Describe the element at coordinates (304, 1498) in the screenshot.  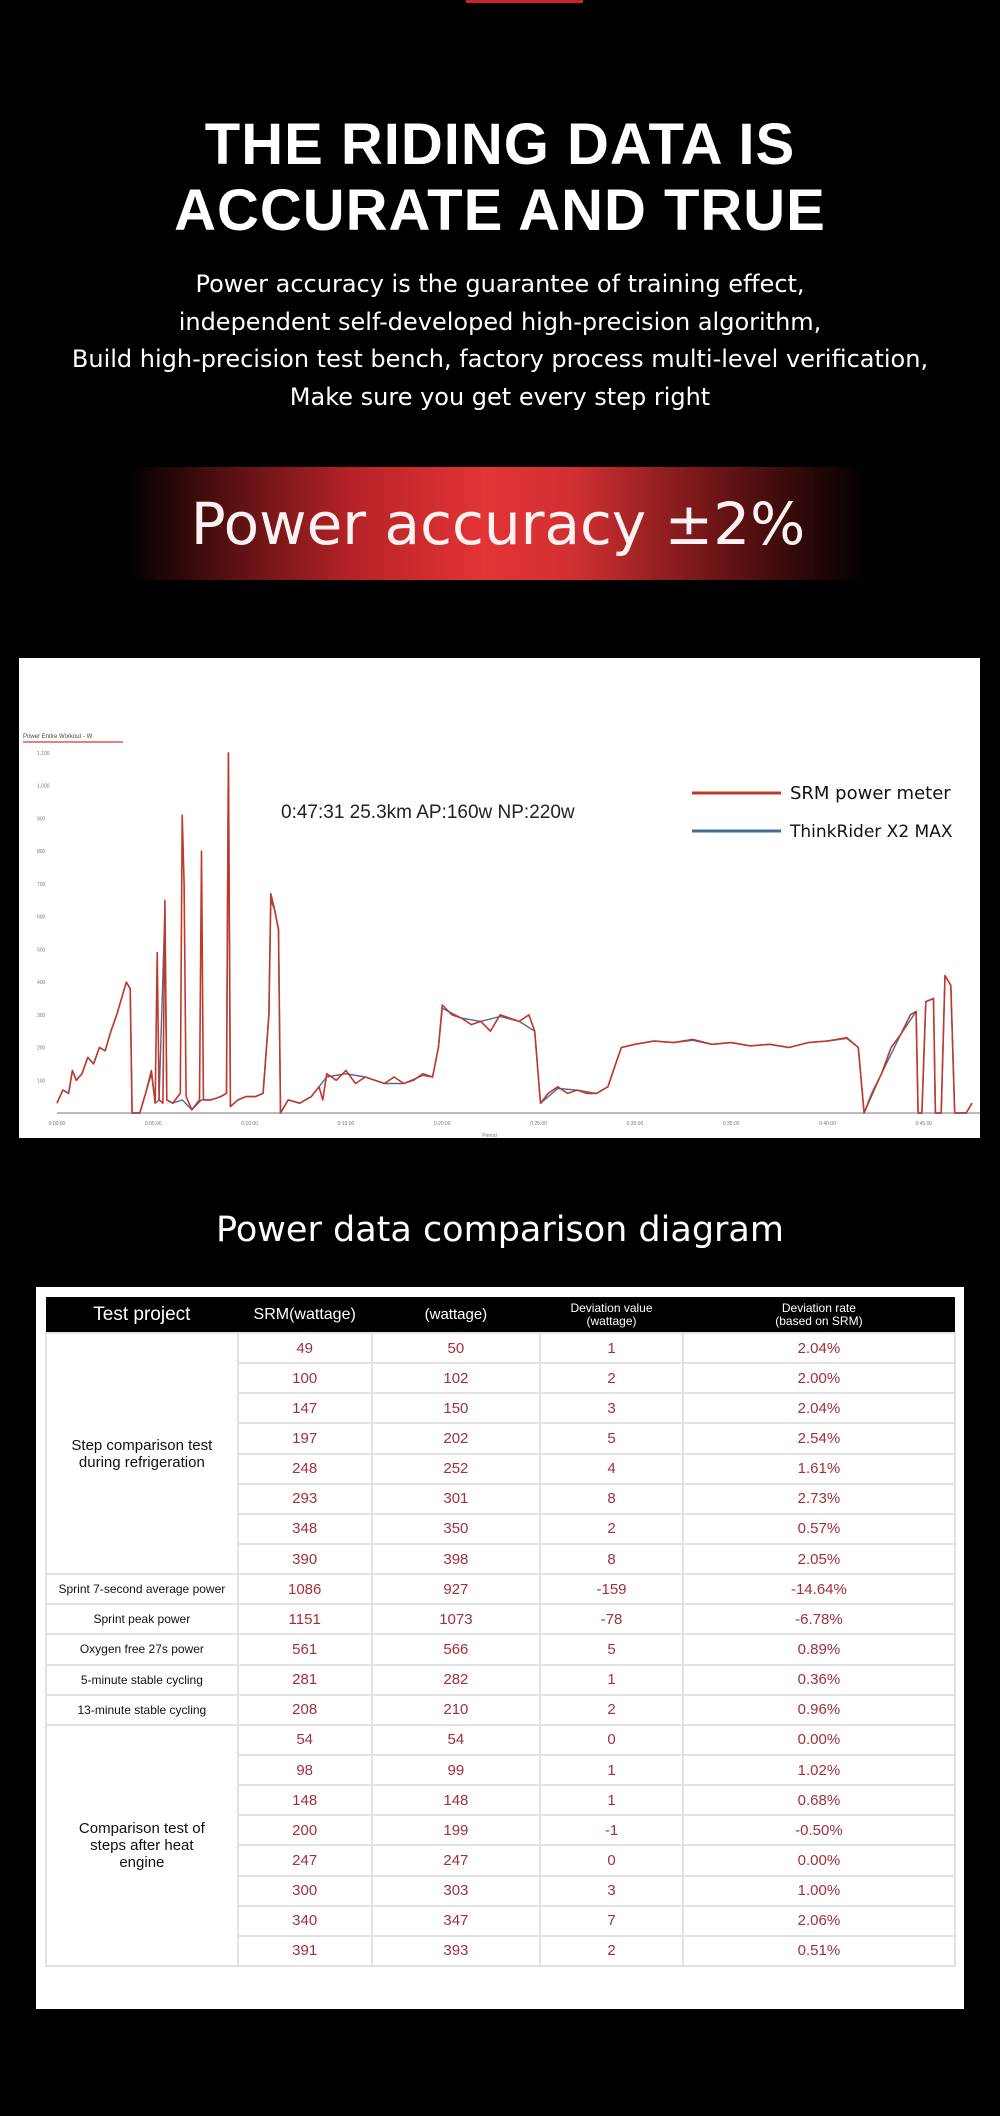
I see `srm-value: 293` at that location.